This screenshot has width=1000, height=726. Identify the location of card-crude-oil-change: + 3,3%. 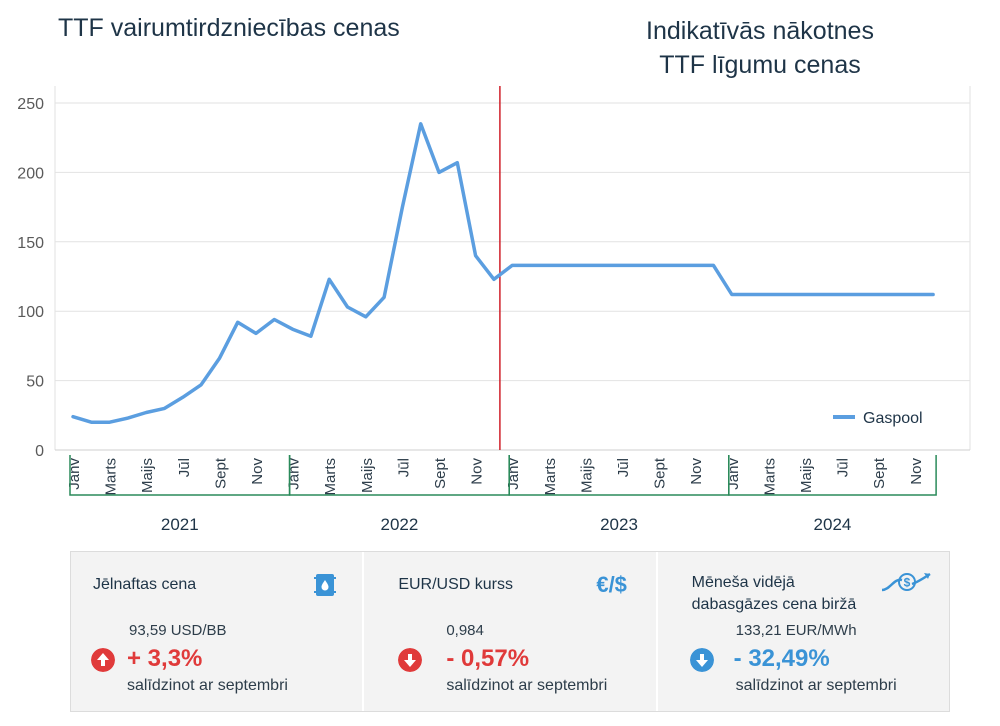
(165, 658).